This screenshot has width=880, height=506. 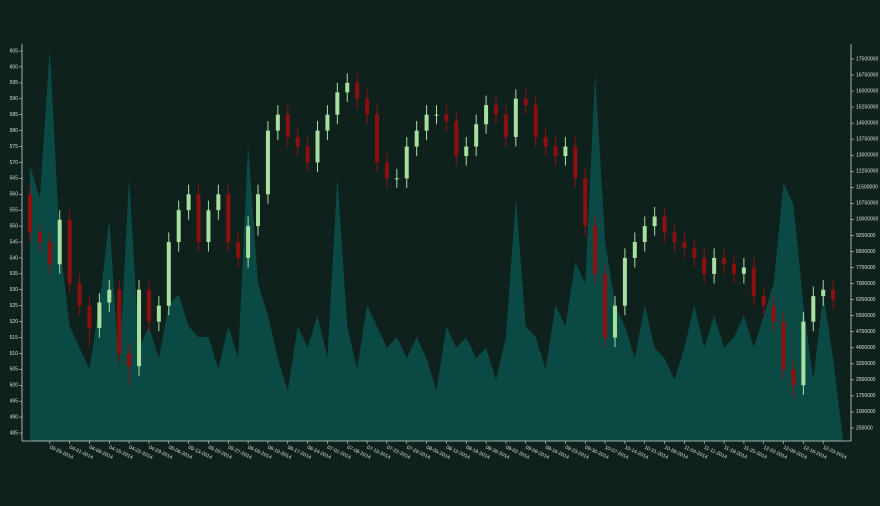 I want to click on y2-tick-label: 10000000, so click(x=867, y=220).